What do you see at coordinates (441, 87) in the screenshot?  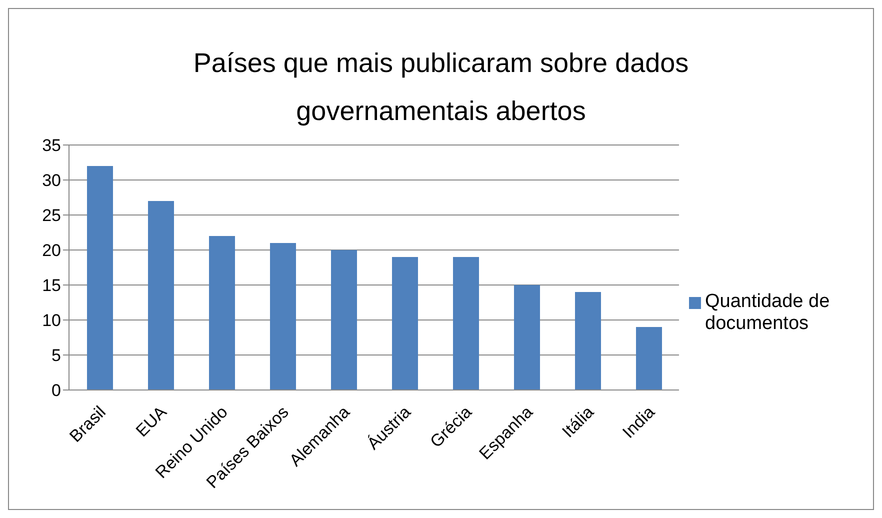 I see `chart-title: Países que mais publicaram sobre dados governamentais abertos` at bounding box center [441, 87].